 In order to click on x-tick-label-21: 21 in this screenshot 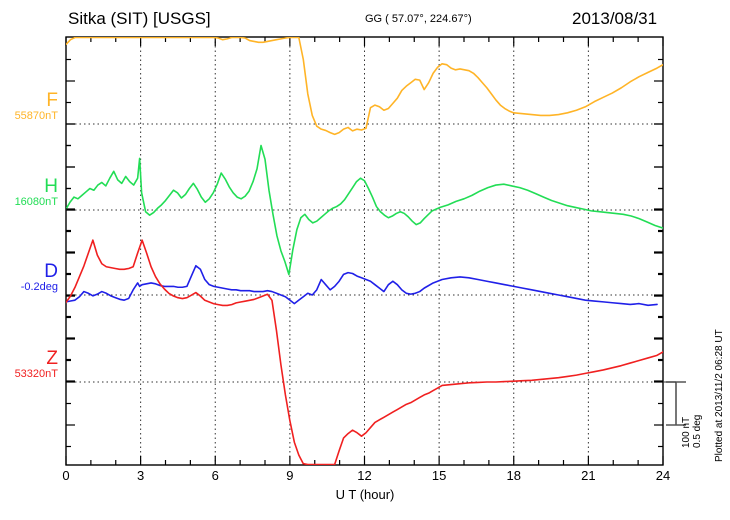, I will do `click(588, 475)`.